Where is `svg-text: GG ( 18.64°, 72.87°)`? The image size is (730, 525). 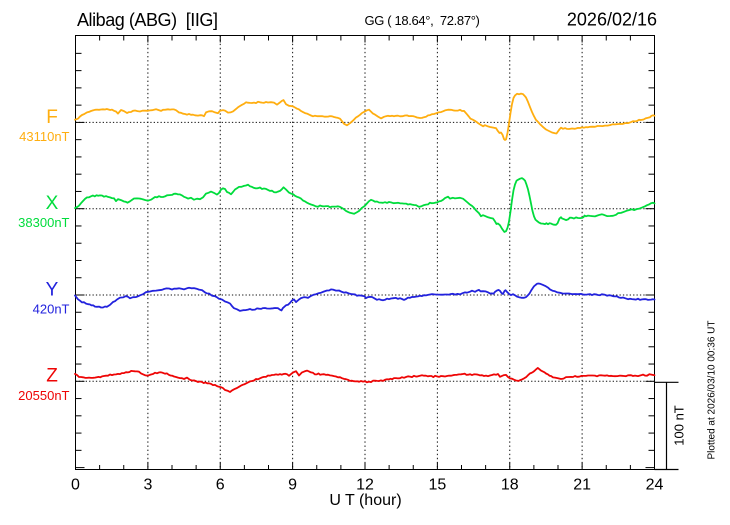
svg-text: GG ( 18.64°, 72.87°) is located at coordinates (421, 20).